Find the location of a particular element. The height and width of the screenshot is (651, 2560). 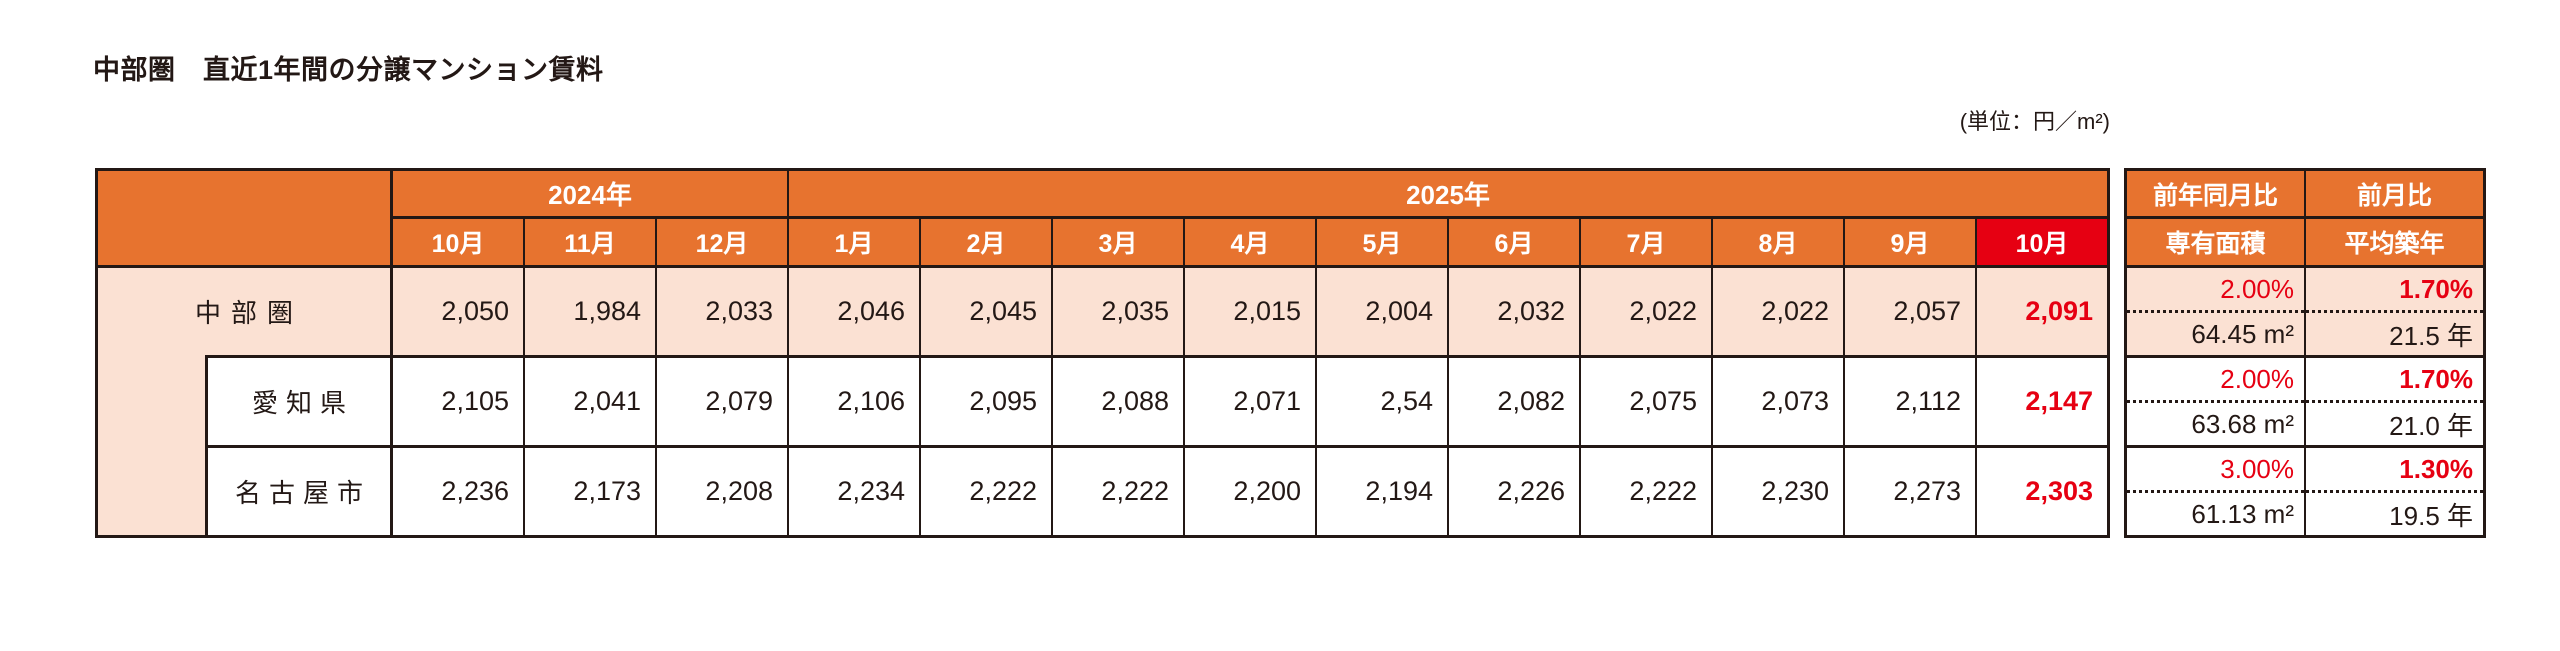

current-month-value-cell: 2,303 is located at coordinates (2042, 491).